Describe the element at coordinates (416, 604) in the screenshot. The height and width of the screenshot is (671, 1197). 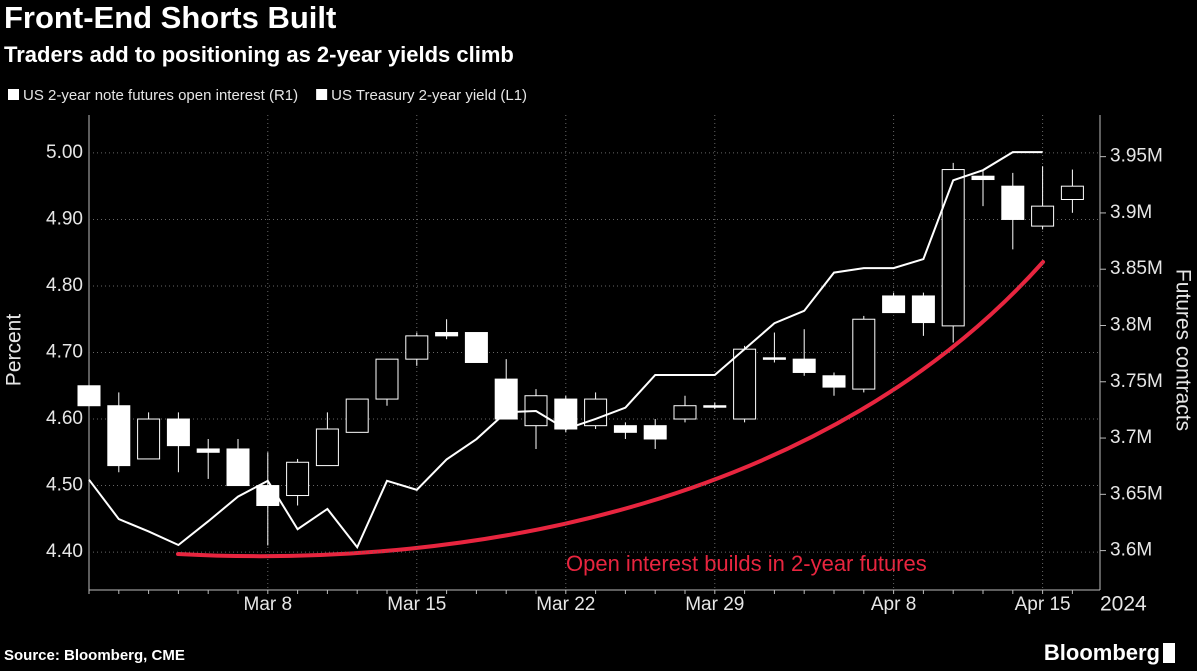
I see `x-tick-label: Mar 15` at that location.